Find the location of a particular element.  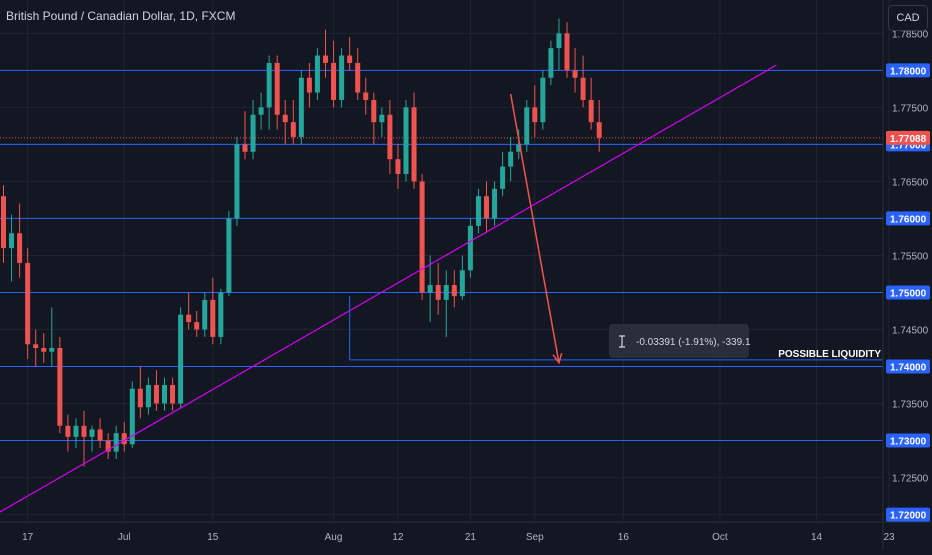

time-tick-label: 14 is located at coordinates (817, 537).